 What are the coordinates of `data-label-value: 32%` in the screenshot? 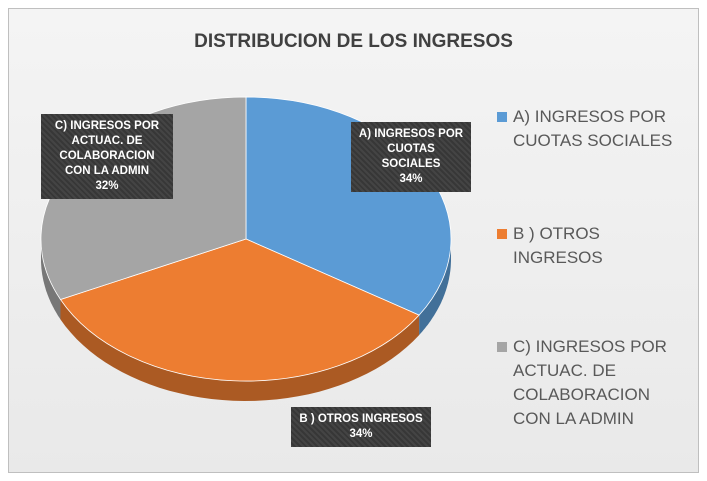 It's located at (107, 186).